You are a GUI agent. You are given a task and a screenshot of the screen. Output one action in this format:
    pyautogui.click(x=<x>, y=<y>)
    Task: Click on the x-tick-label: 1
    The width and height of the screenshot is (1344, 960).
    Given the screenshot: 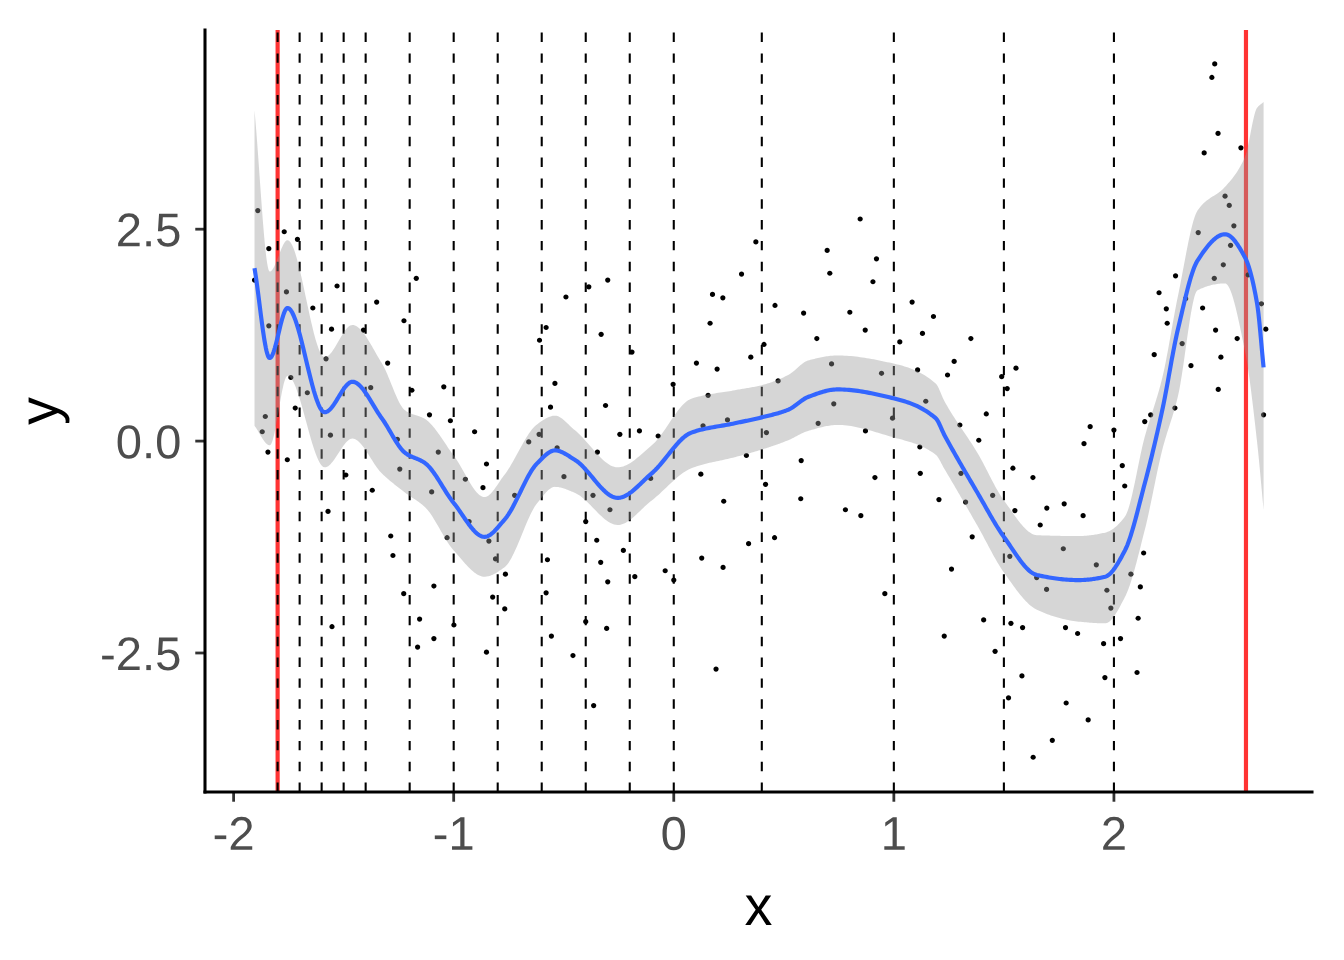 What is the action you would take?
    pyautogui.click(x=894, y=833)
    